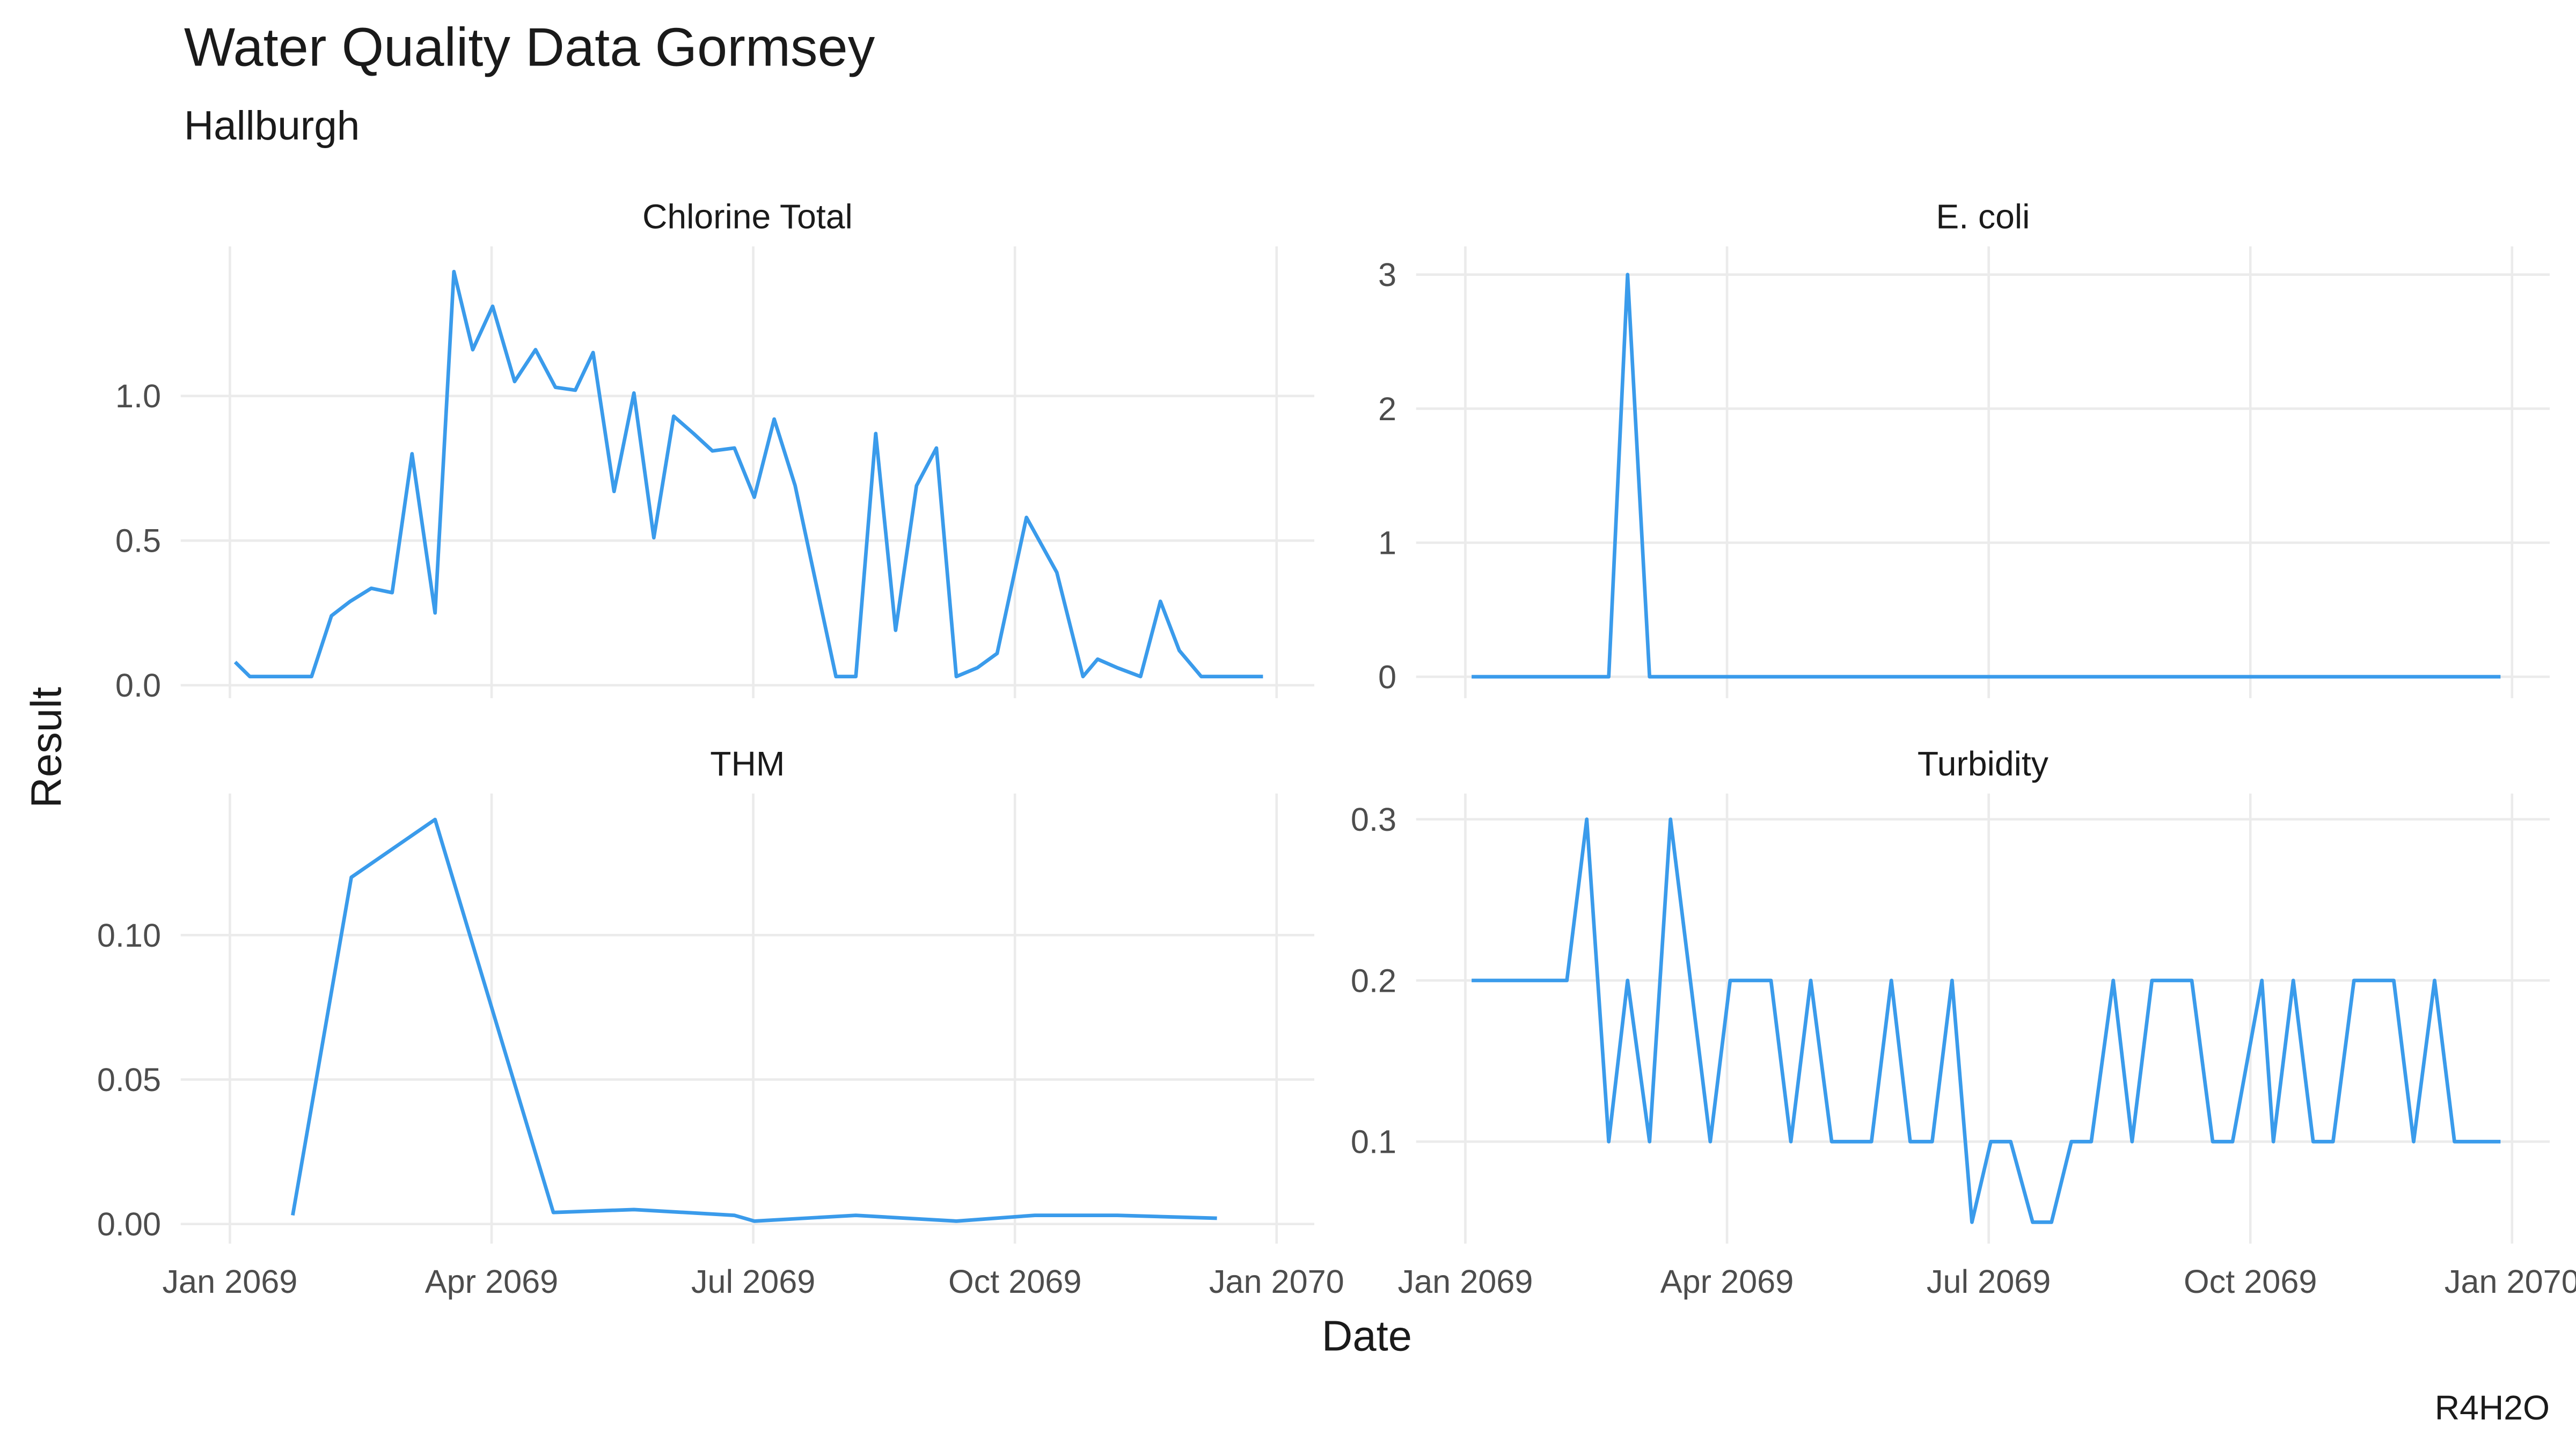 This screenshot has width=2576, height=1449. Describe the element at coordinates (2492, 1407) in the screenshot. I see `caption: R4H2O` at that location.